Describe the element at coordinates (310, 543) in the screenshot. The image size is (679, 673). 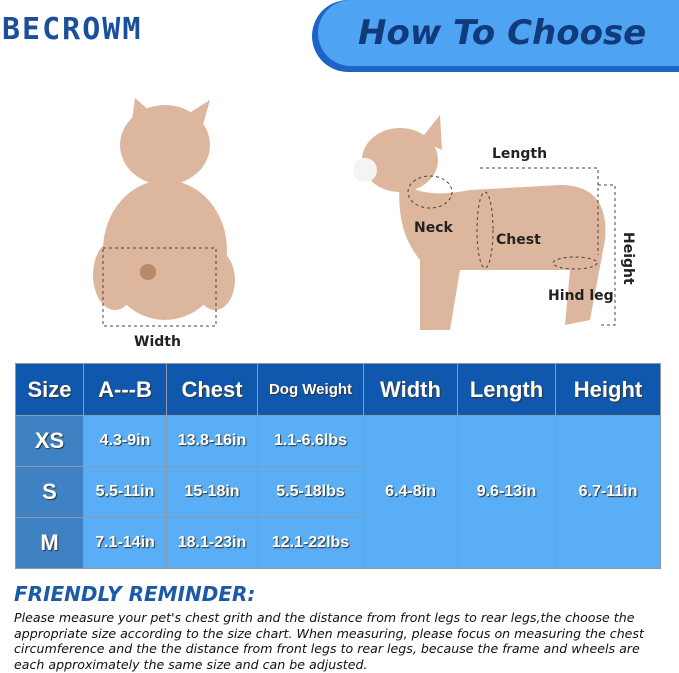
I see `weight-cell: 12.1-22lbs` at that location.